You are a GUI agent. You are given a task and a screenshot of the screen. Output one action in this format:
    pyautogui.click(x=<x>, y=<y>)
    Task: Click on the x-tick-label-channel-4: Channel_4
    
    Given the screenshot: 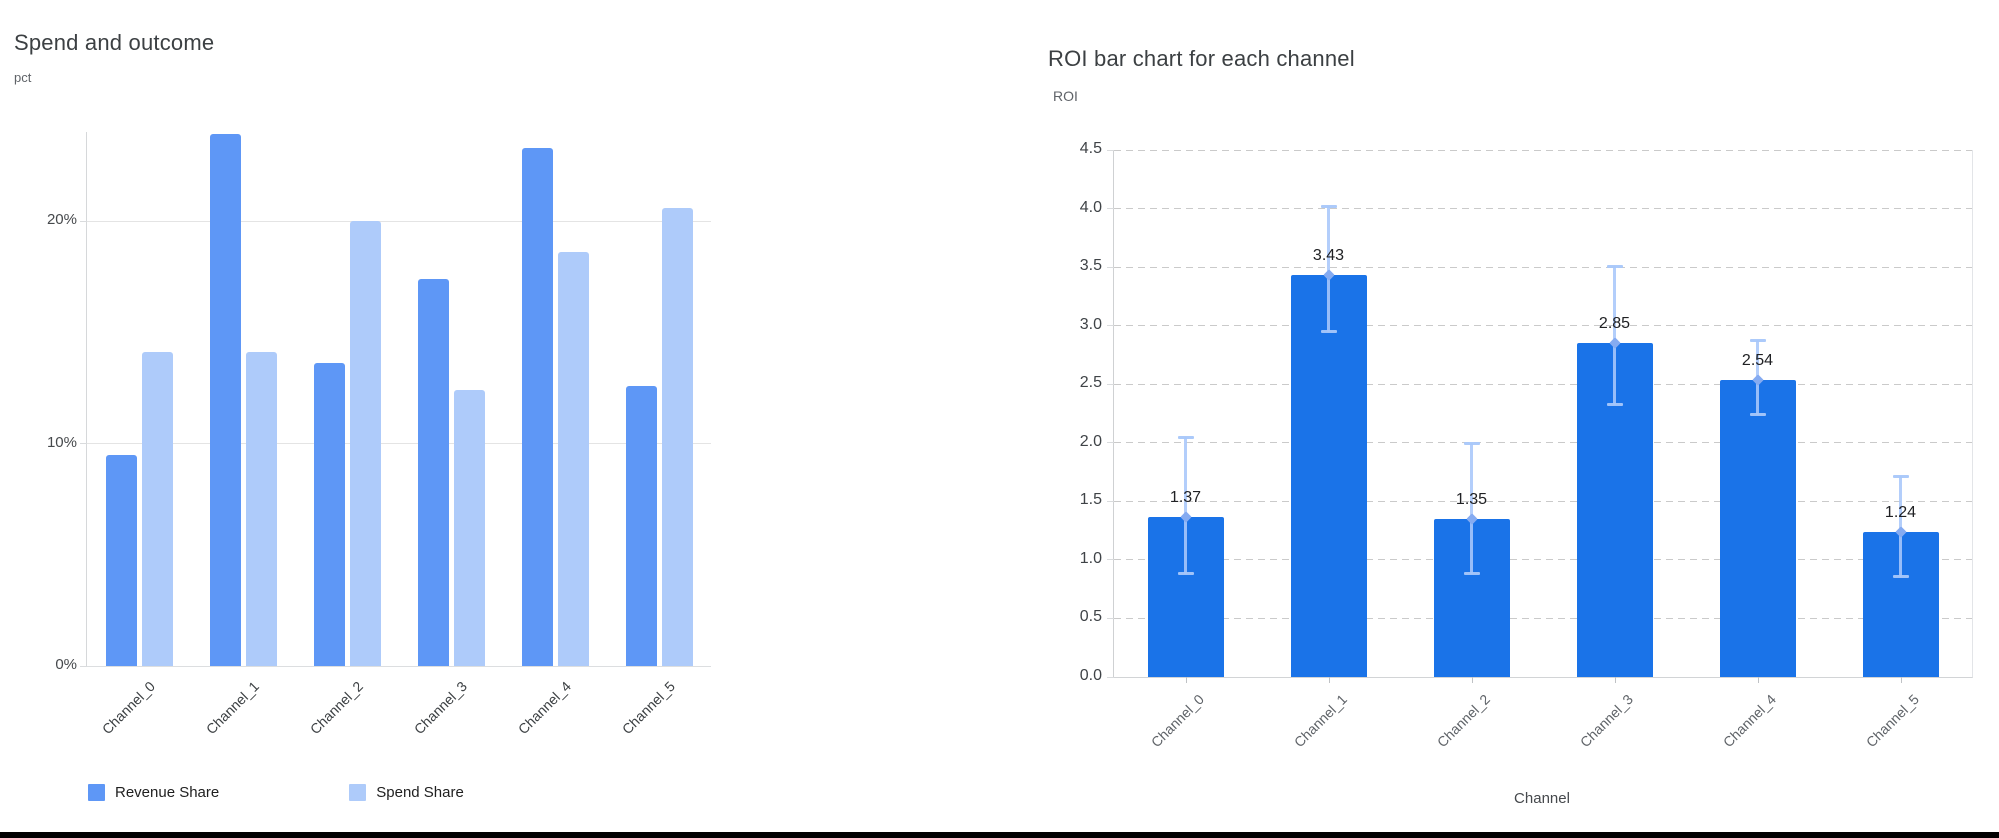 What is the action you would take?
    pyautogui.click(x=1749, y=721)
    